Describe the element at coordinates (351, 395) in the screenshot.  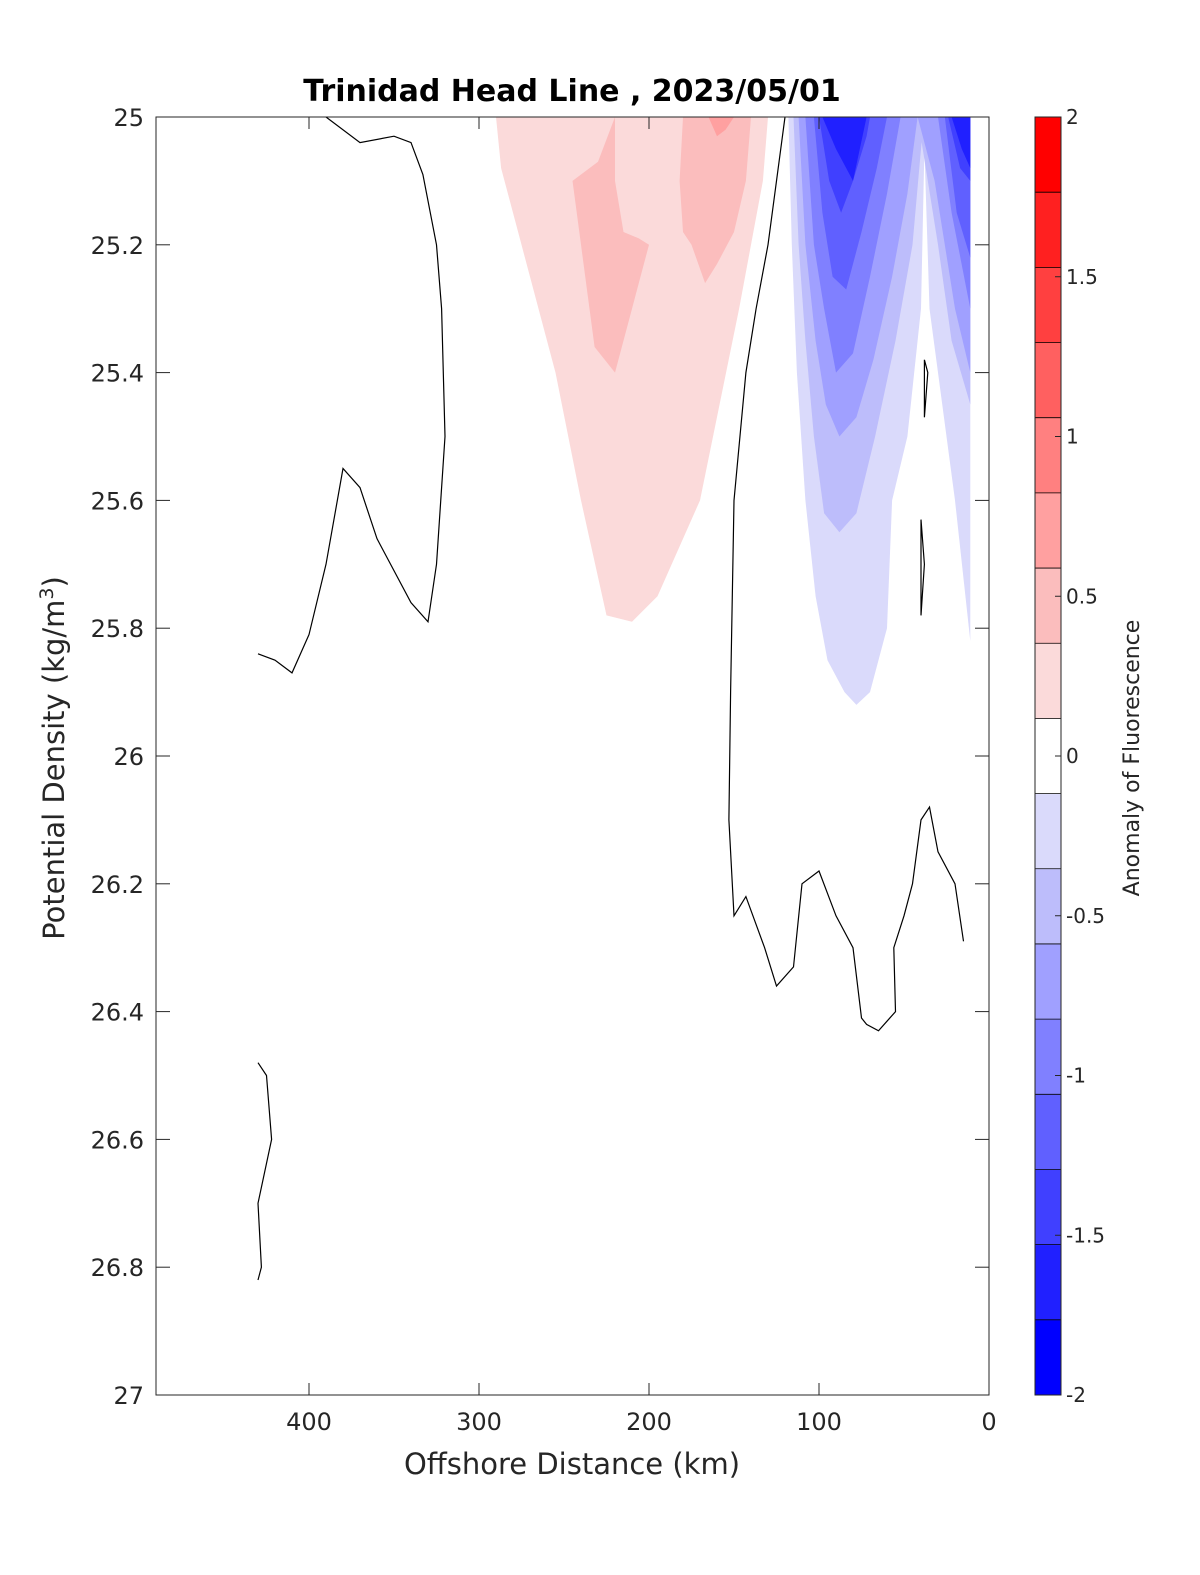
I see `zero-contour-left` at that location.